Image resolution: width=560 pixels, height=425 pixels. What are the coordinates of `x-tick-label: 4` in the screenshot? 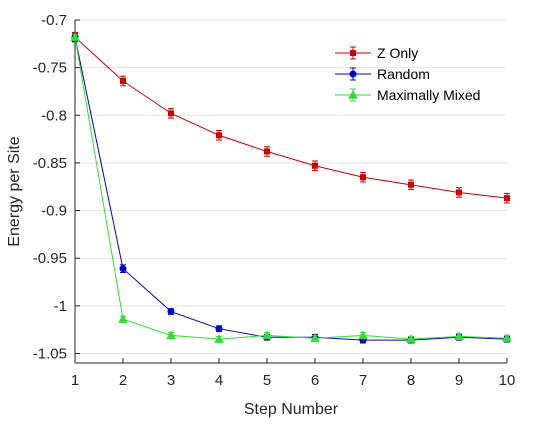 It's located at (219, 380).